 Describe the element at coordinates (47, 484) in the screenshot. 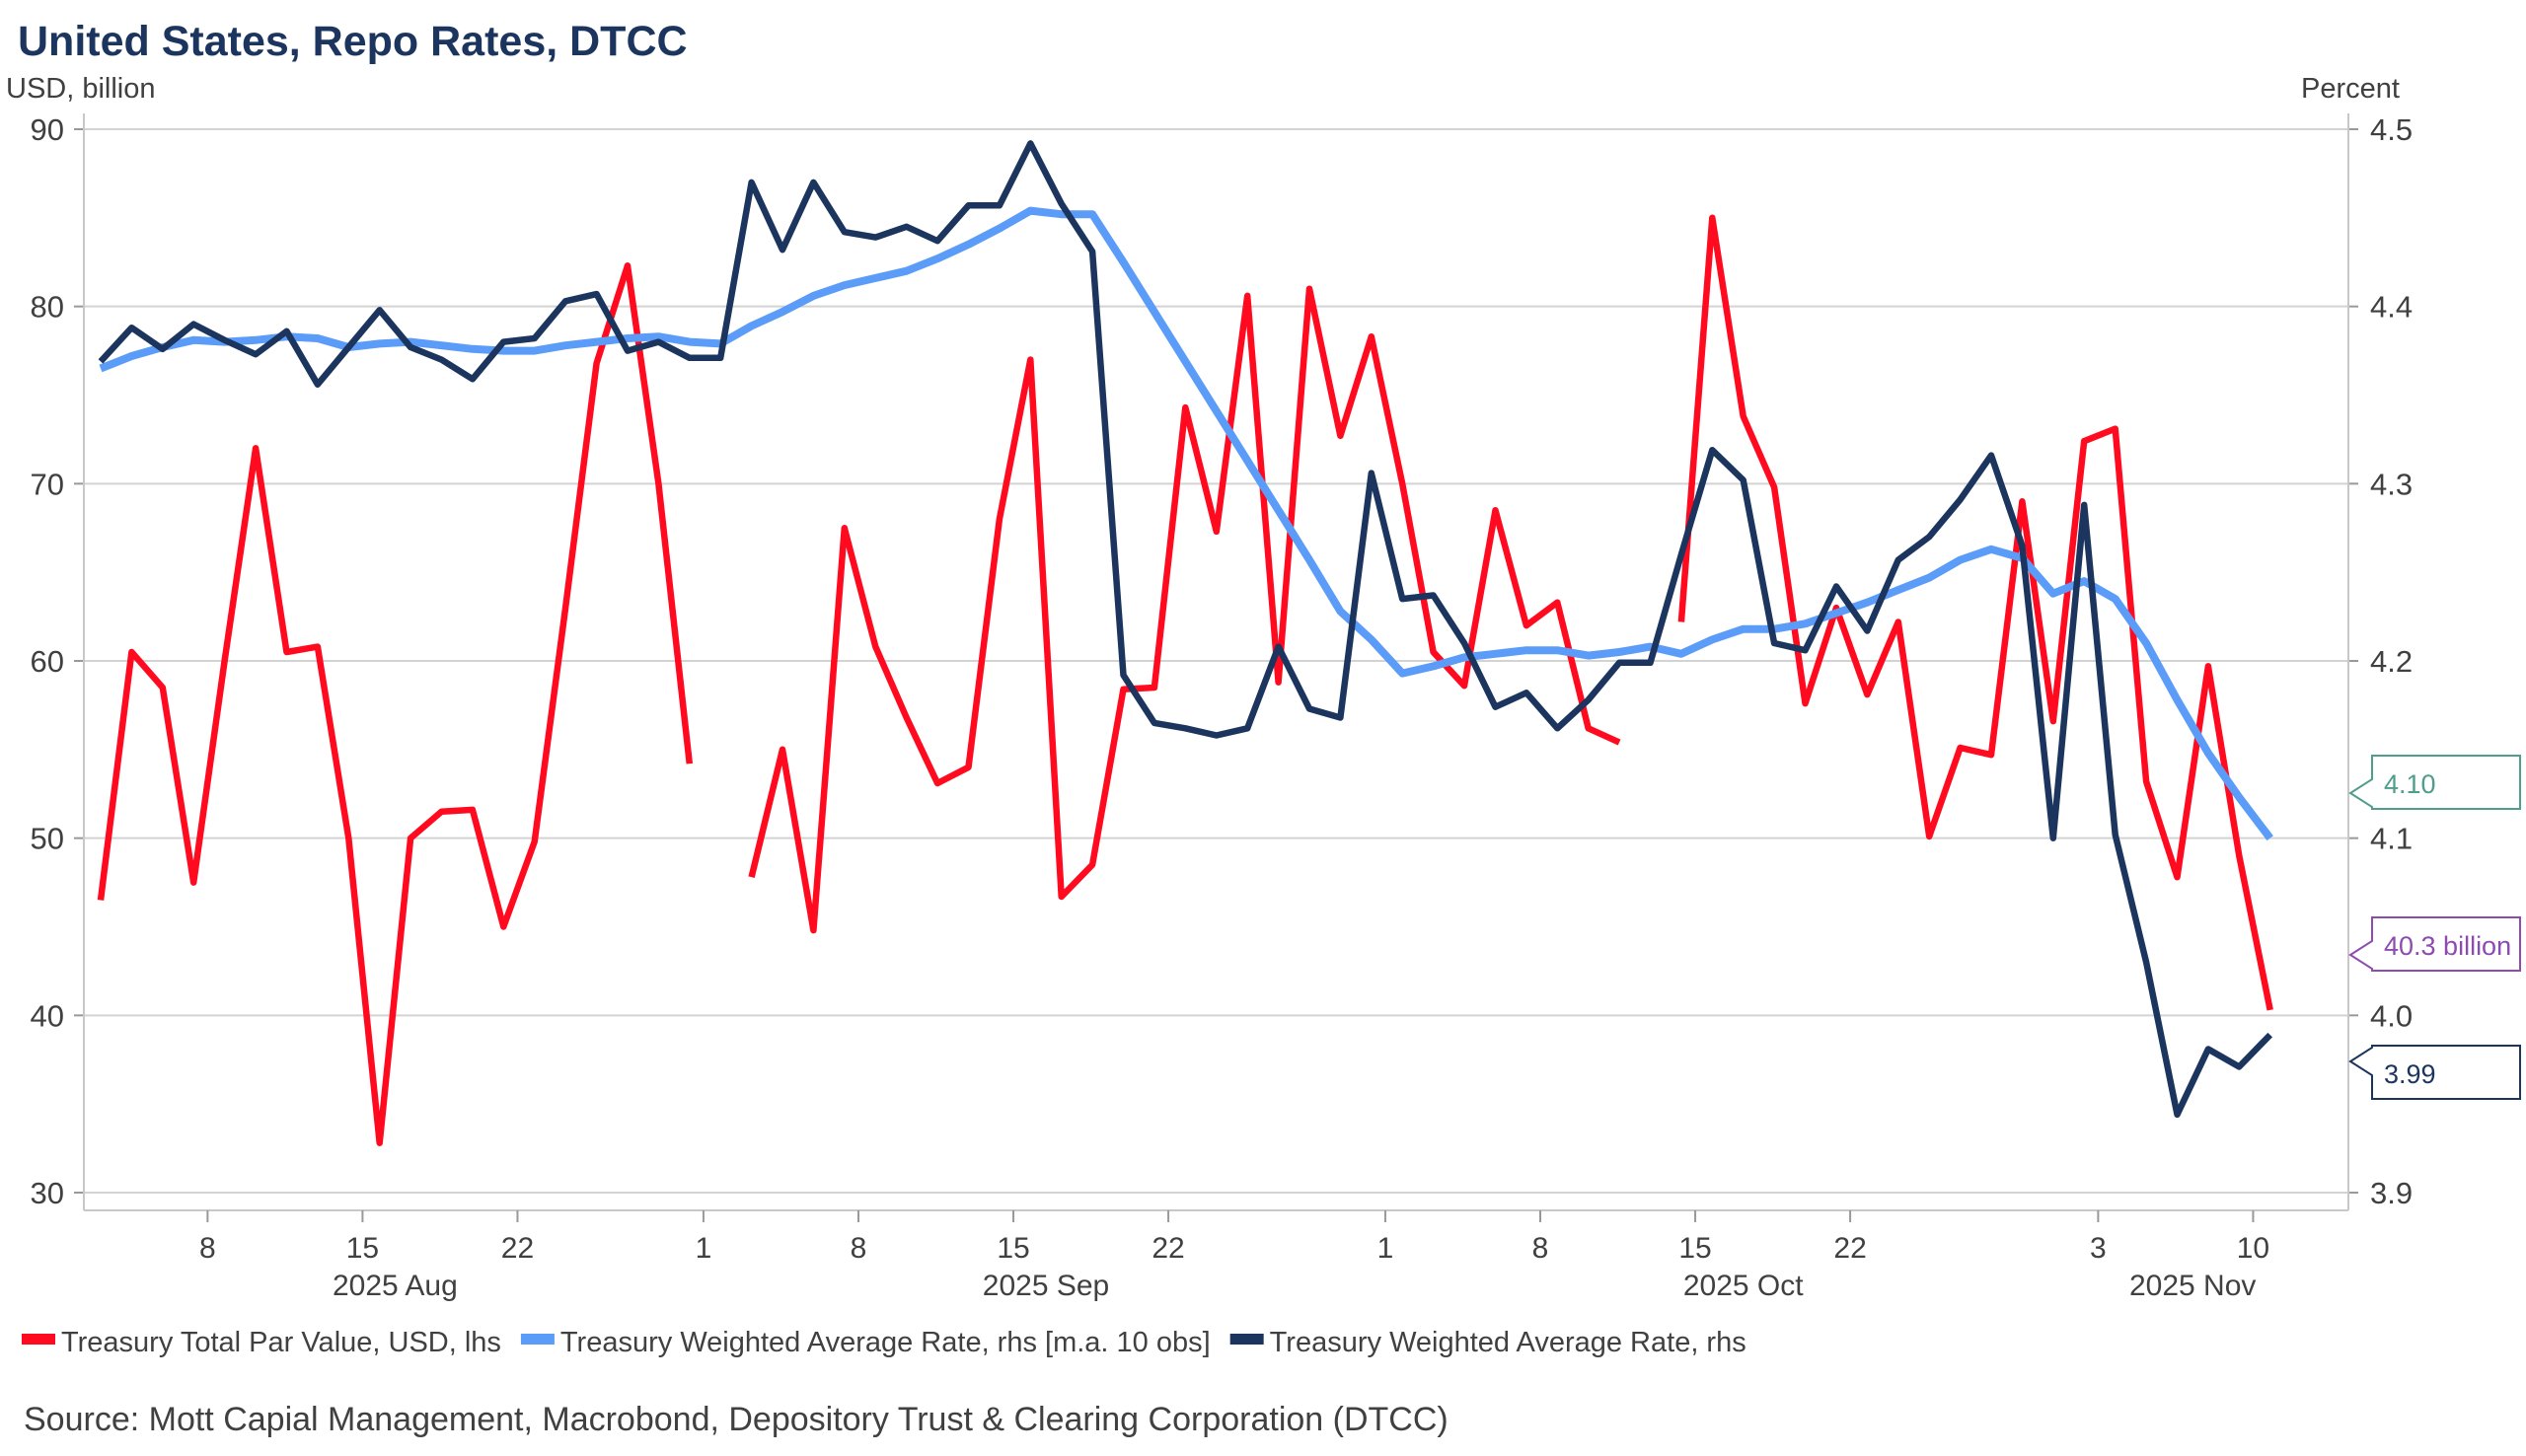

I see `left-tick-label: 70` at that location.